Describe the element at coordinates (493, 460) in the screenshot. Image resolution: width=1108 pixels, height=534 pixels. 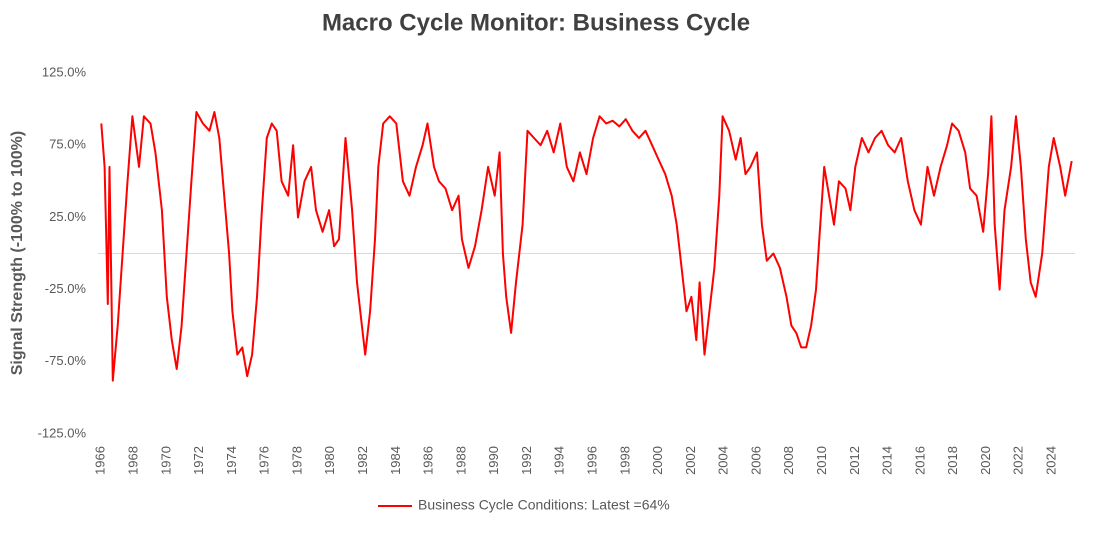
I see `x-tick-label: 1990` at that location.